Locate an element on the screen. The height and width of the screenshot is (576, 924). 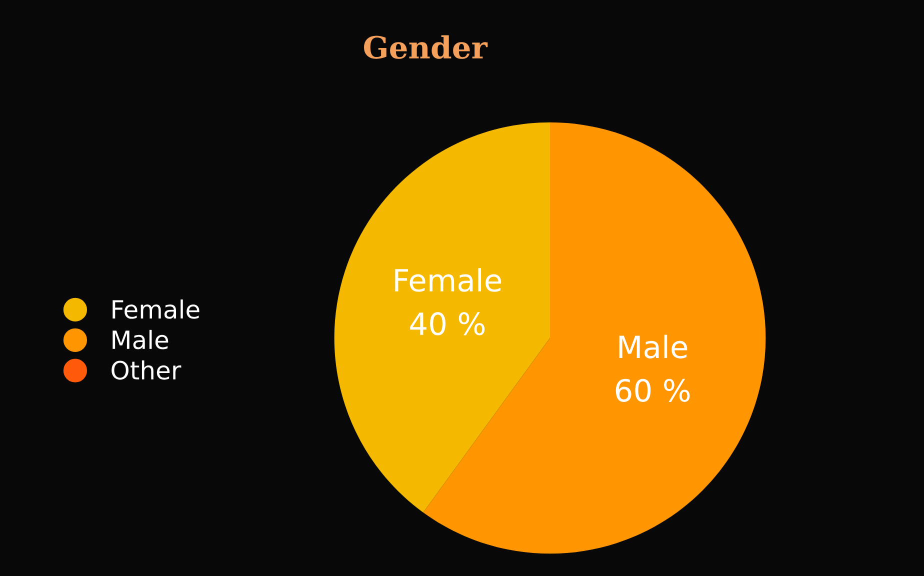
legend-label: Other is located at coordinates (147, 370).